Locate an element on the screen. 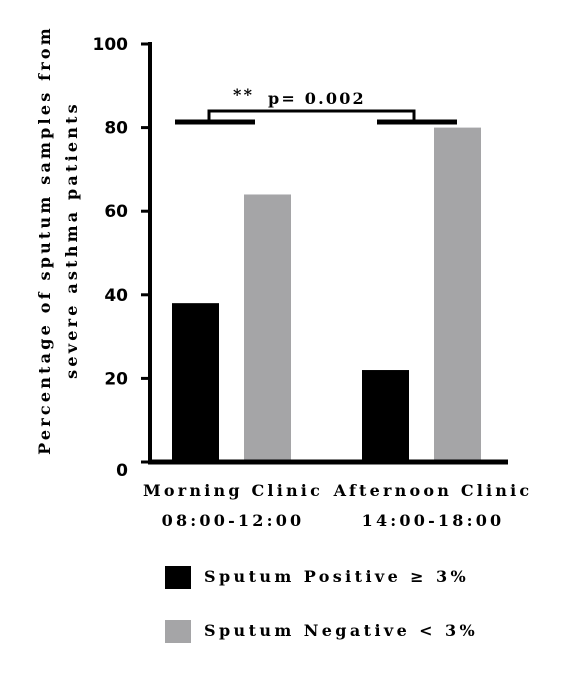 This screenshot has width=584, height=676. y-axis-title-line-2: severe asthma patients is located at coordinates (71, 240).